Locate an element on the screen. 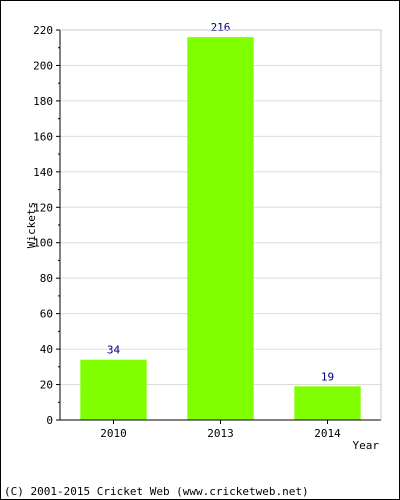 The image size is (400, 500). y-tick-label-200: 200 is located at coordinates (43, 65).